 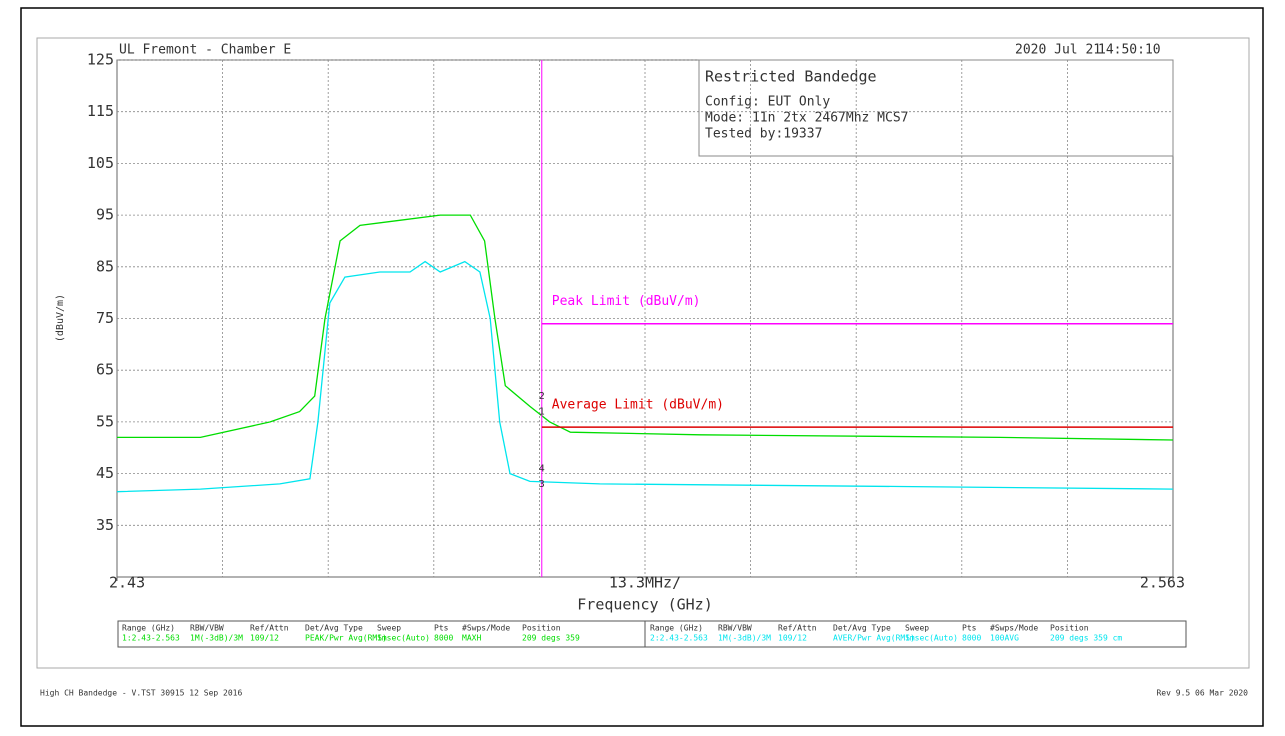 I want to click on table-cell: 100AVG, so click(x=1004, y=638).